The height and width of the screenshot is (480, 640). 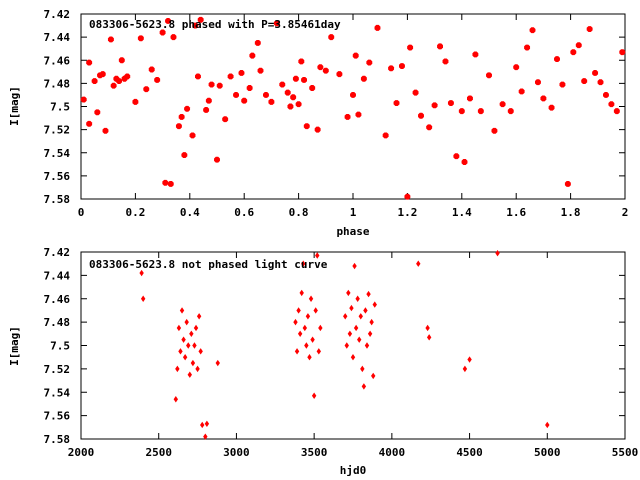 I want to click on y-tick-label: 7.58, so click(x=57, y=199).